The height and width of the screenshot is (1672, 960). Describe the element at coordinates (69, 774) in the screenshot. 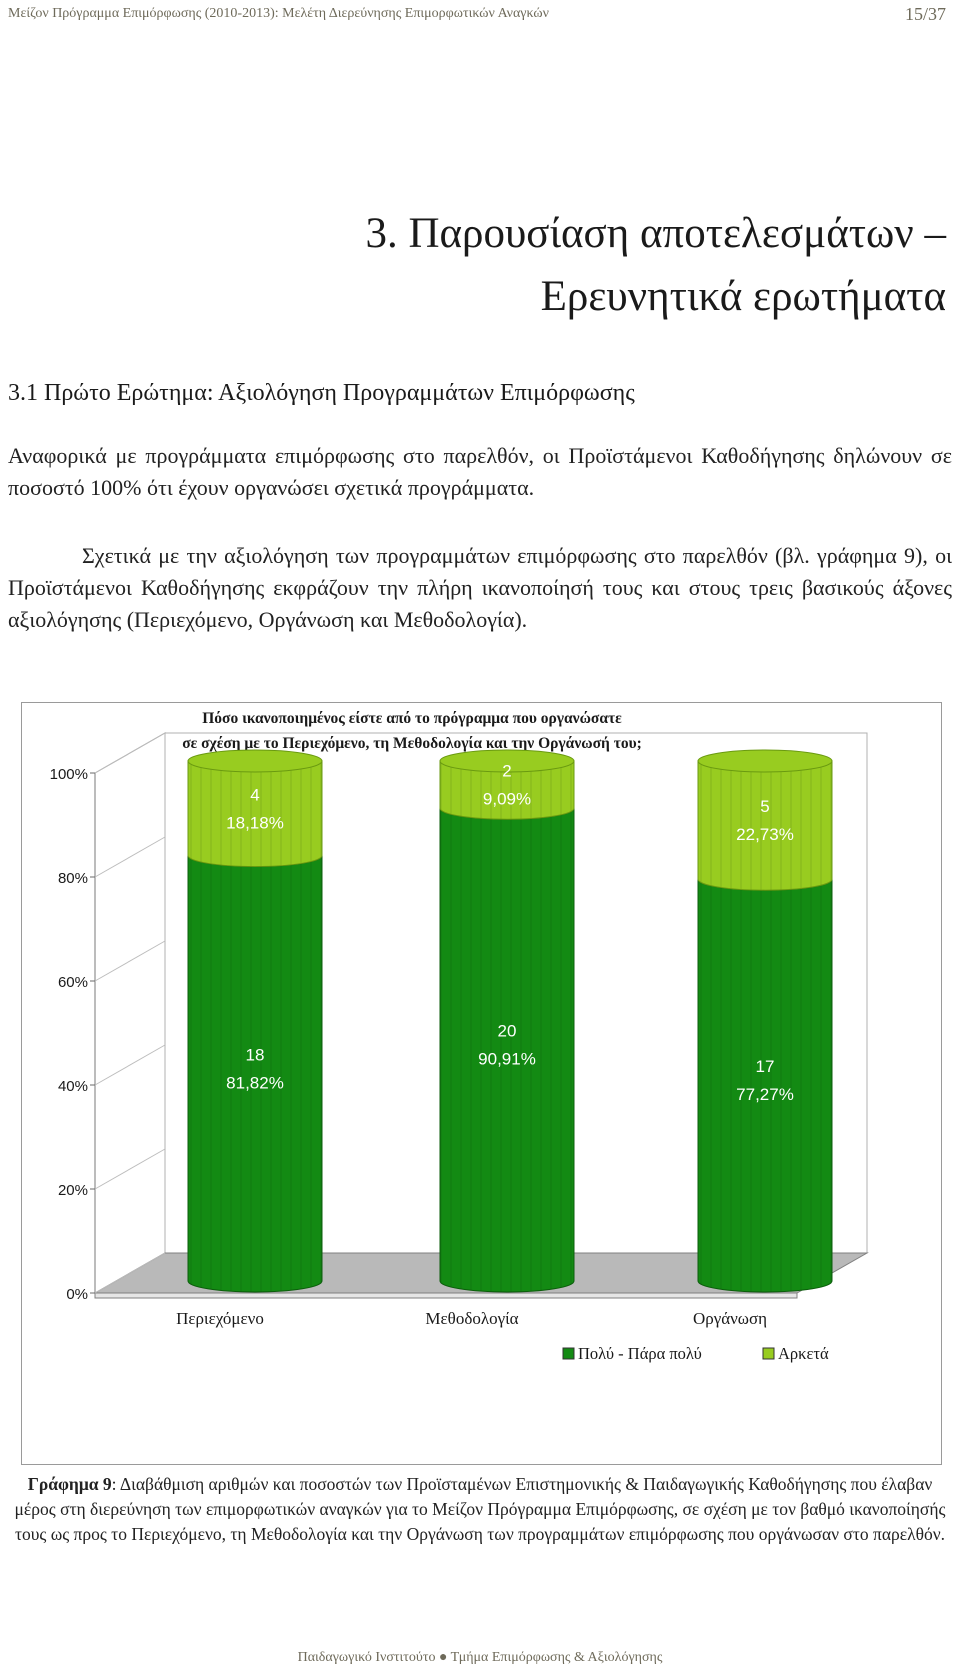

I see `y-tick-label: 100%` at that location.